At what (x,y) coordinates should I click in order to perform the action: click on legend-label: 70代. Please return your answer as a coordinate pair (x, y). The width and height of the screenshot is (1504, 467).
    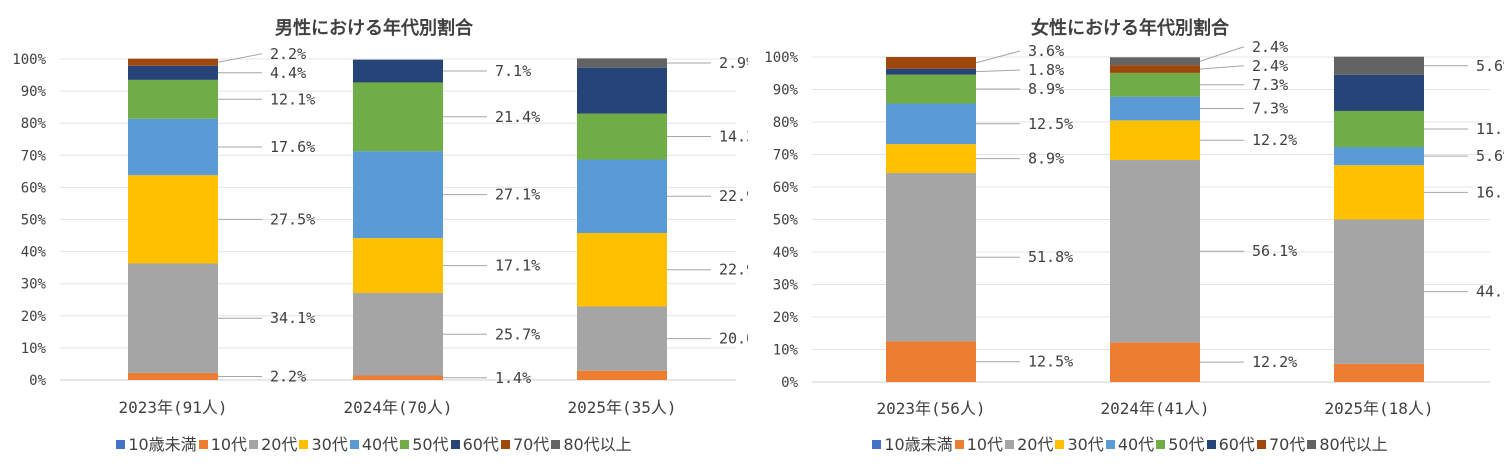
    Looking at the image, I should click on (531, 444).